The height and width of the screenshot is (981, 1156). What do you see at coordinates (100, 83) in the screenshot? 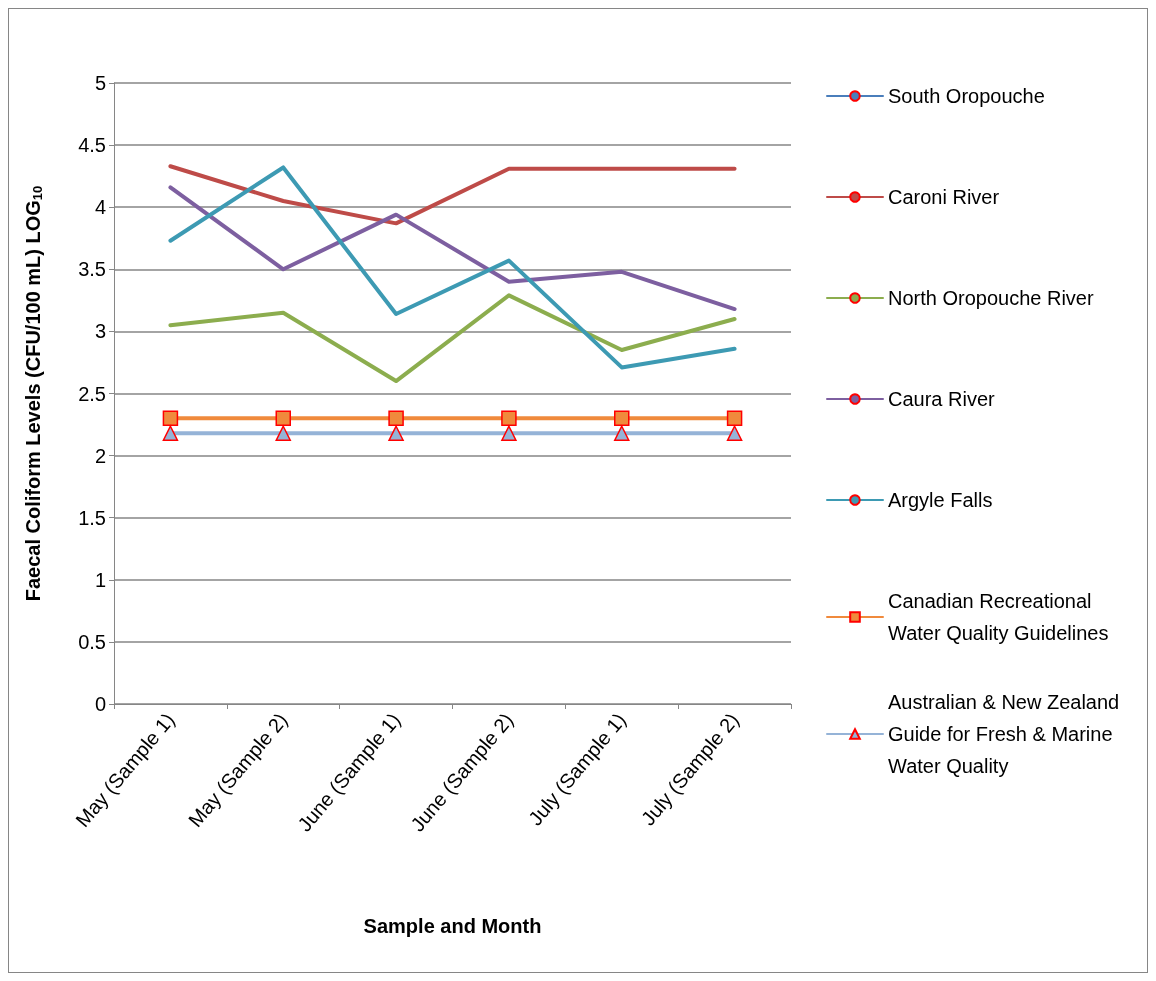
I see `y-tick-label: 5` at bounding box center [100, 83].